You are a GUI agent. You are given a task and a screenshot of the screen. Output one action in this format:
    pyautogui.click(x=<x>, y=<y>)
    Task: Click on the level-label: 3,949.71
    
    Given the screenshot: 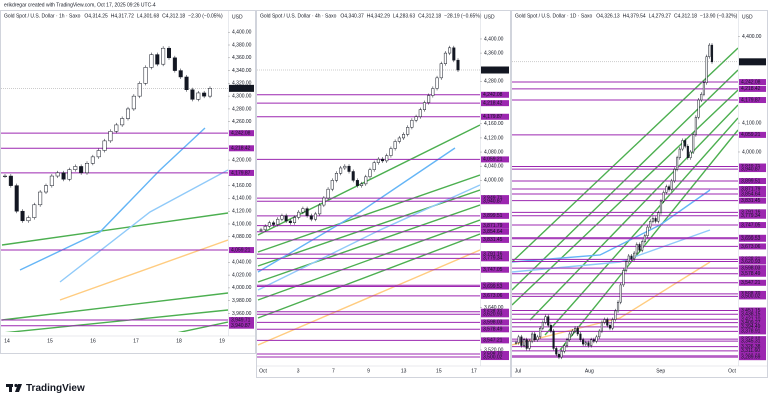 What is the action you would take?
    pyautogui.click(x=241, y=320)
    